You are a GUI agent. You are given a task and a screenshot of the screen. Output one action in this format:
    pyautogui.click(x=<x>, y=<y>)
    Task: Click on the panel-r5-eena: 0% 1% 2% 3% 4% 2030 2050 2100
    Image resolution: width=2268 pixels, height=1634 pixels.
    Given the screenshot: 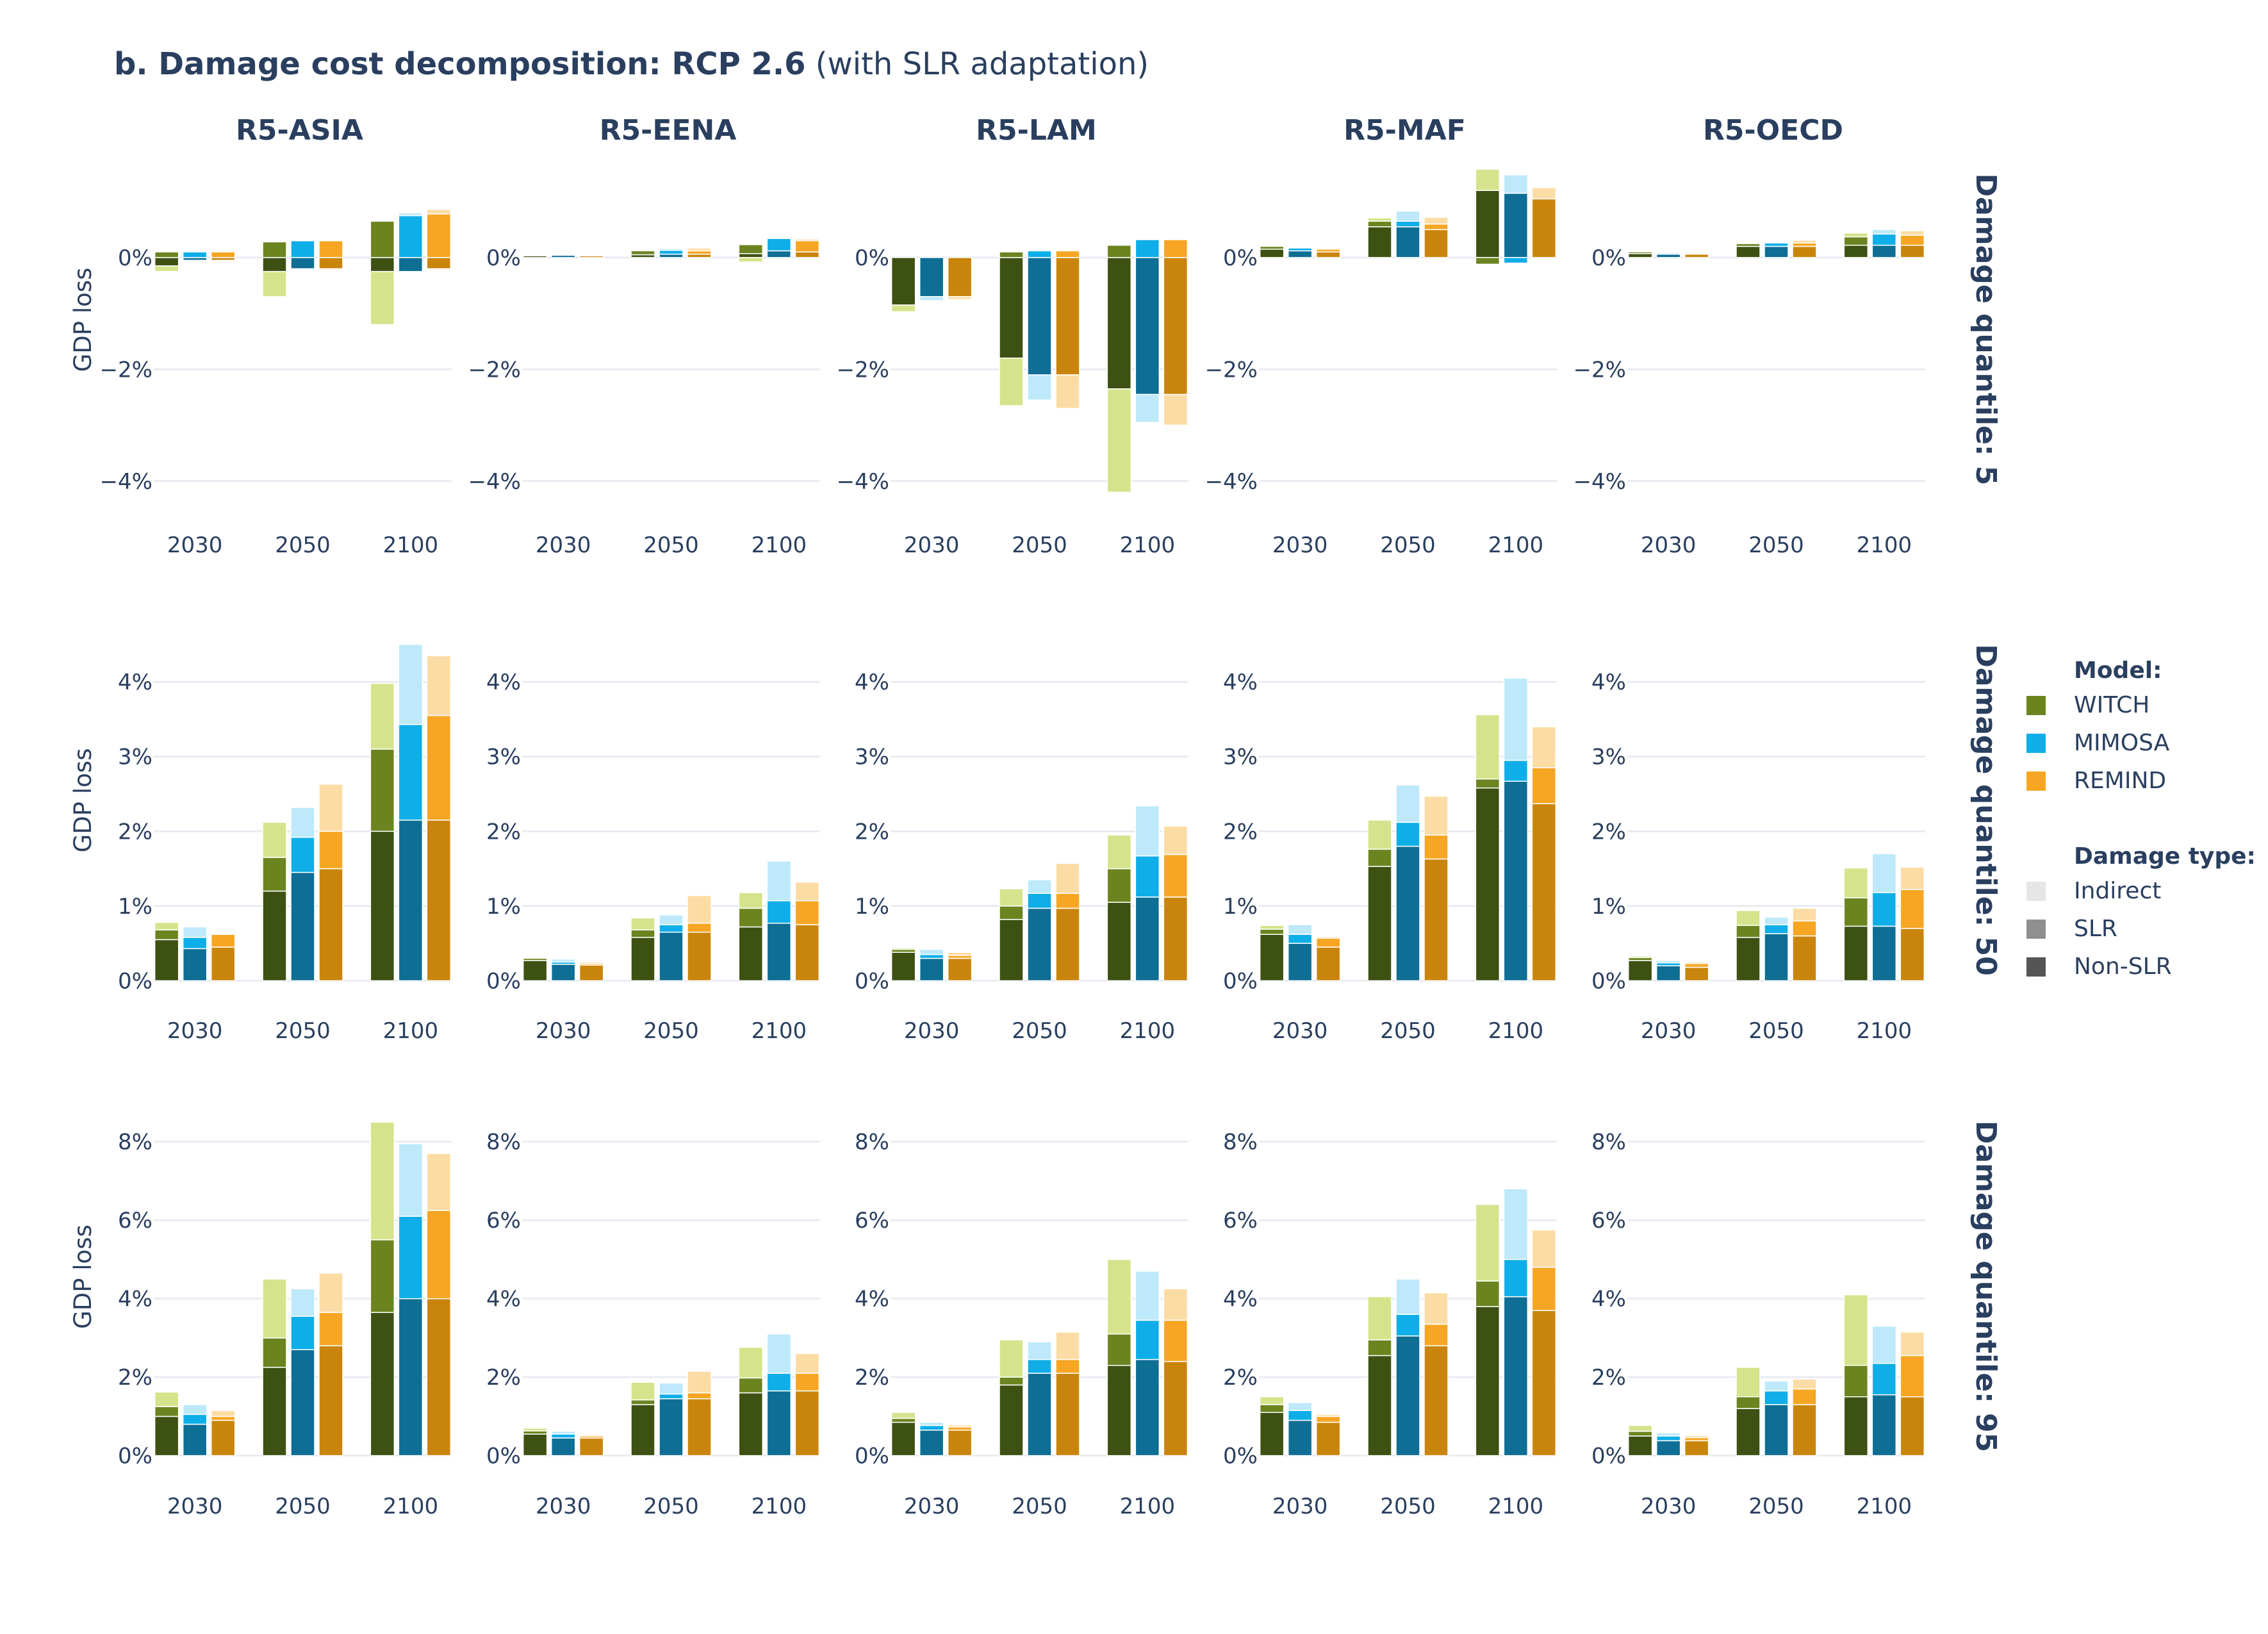 What is the action you would take?
    pyautogui.click(x=653, y=857)
    